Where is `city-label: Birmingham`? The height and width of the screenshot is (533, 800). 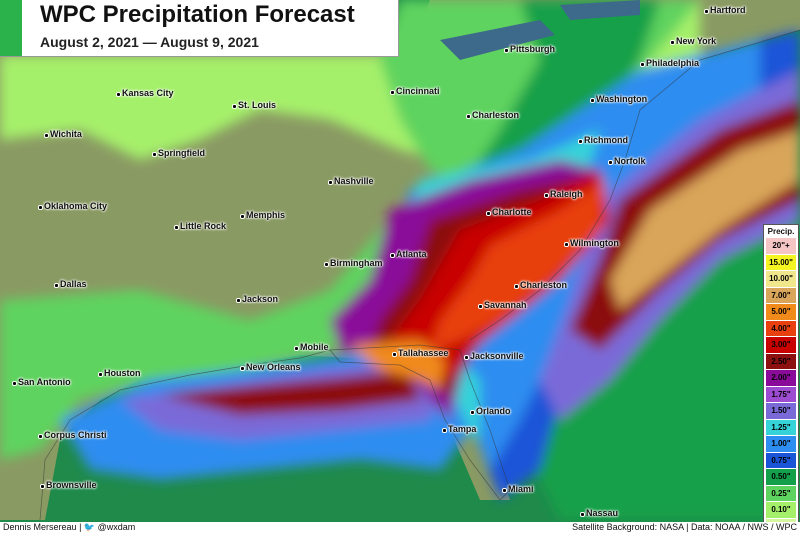
city-label: Birmingham is located at coordinates (353, 263).